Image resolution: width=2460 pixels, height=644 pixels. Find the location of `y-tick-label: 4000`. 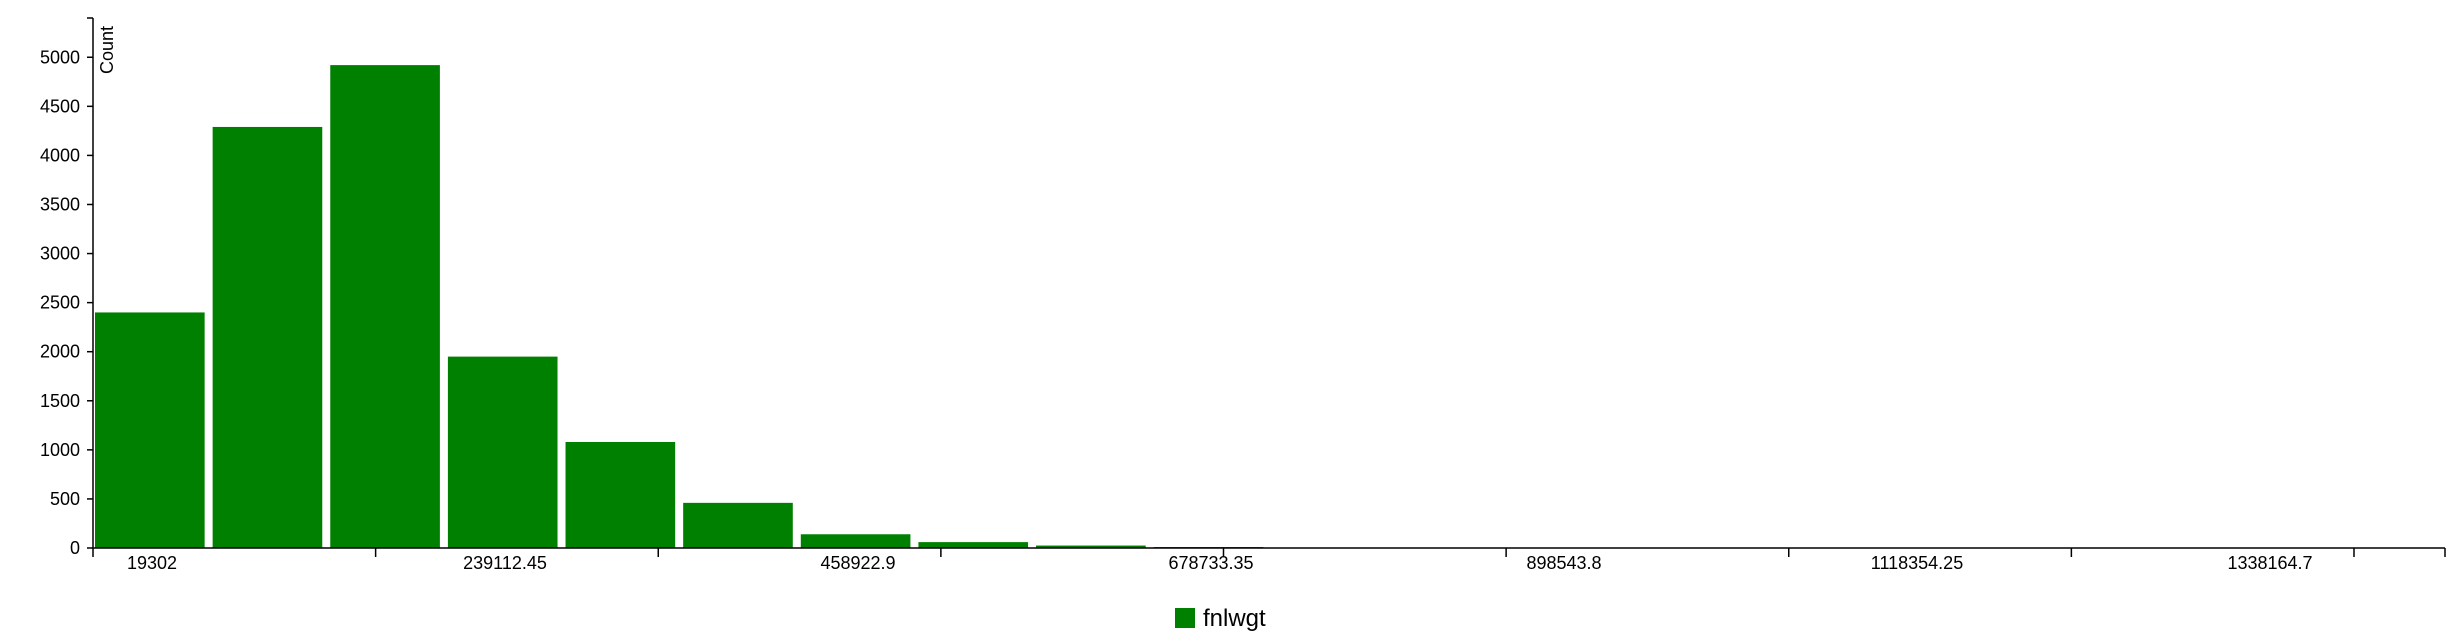

y-tick-label: 4000 is located at coordinates (60, 155).